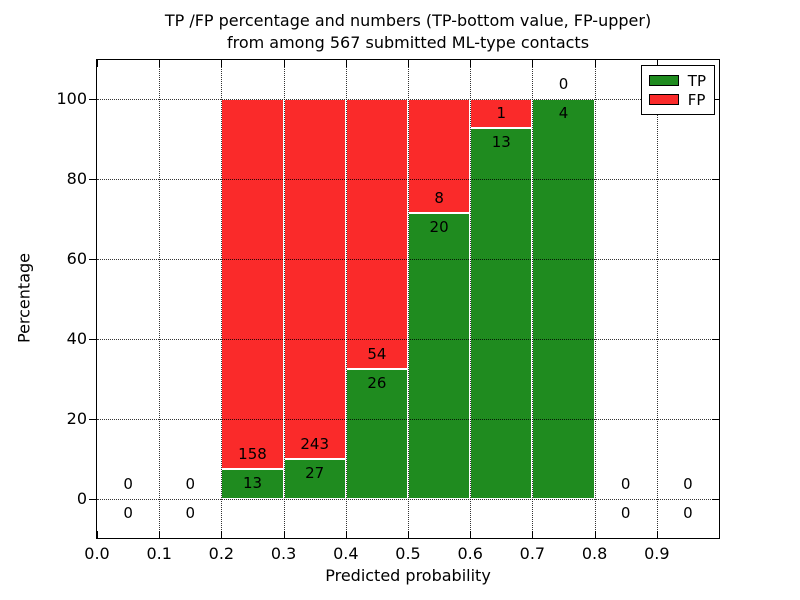  What do you see at coordinates (408, 553) in the screenshot?
I see `x-tick-label: 0.5` at bounding box center [408, 553].